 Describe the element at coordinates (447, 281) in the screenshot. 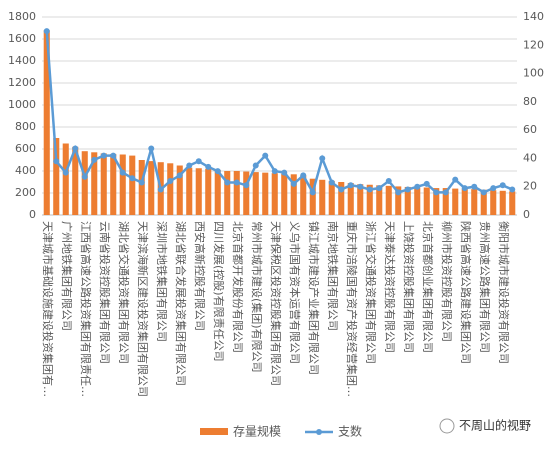

I see `x-tick-label: 柳州市投资控股有限公司` at that location.